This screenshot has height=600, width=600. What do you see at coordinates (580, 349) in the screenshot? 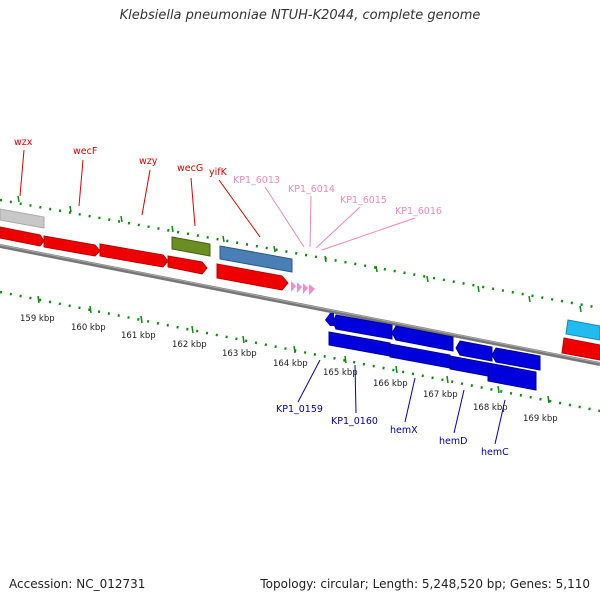
I see `gene-red-right` at bounding box center [580, 349].